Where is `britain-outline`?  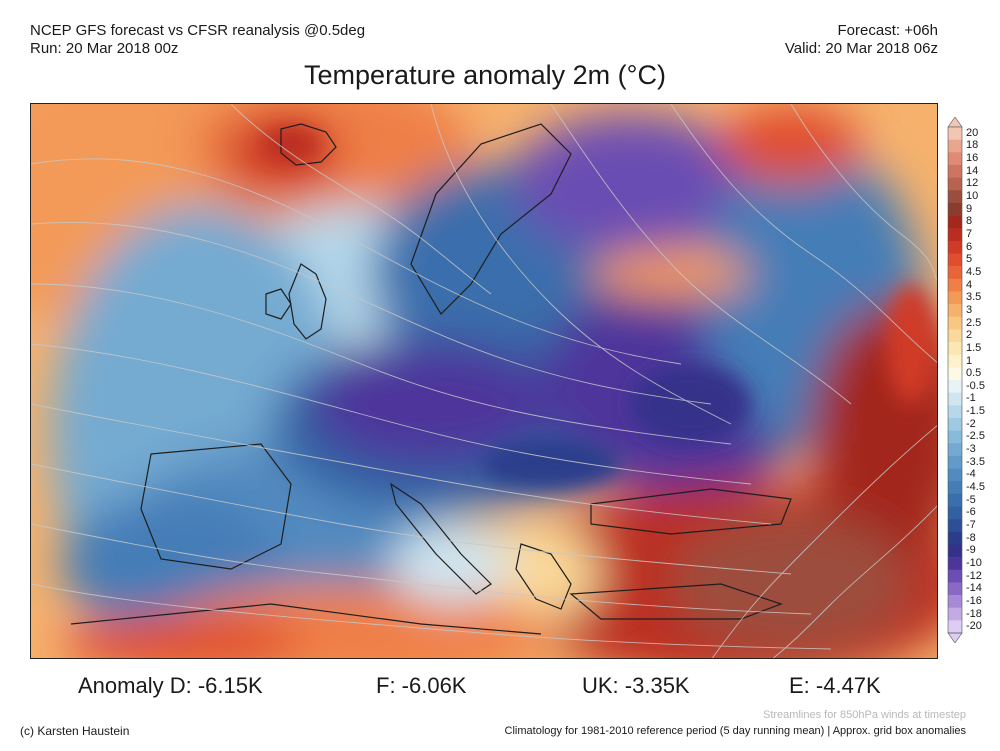 britain-outline is located at coordinates (307, 301).